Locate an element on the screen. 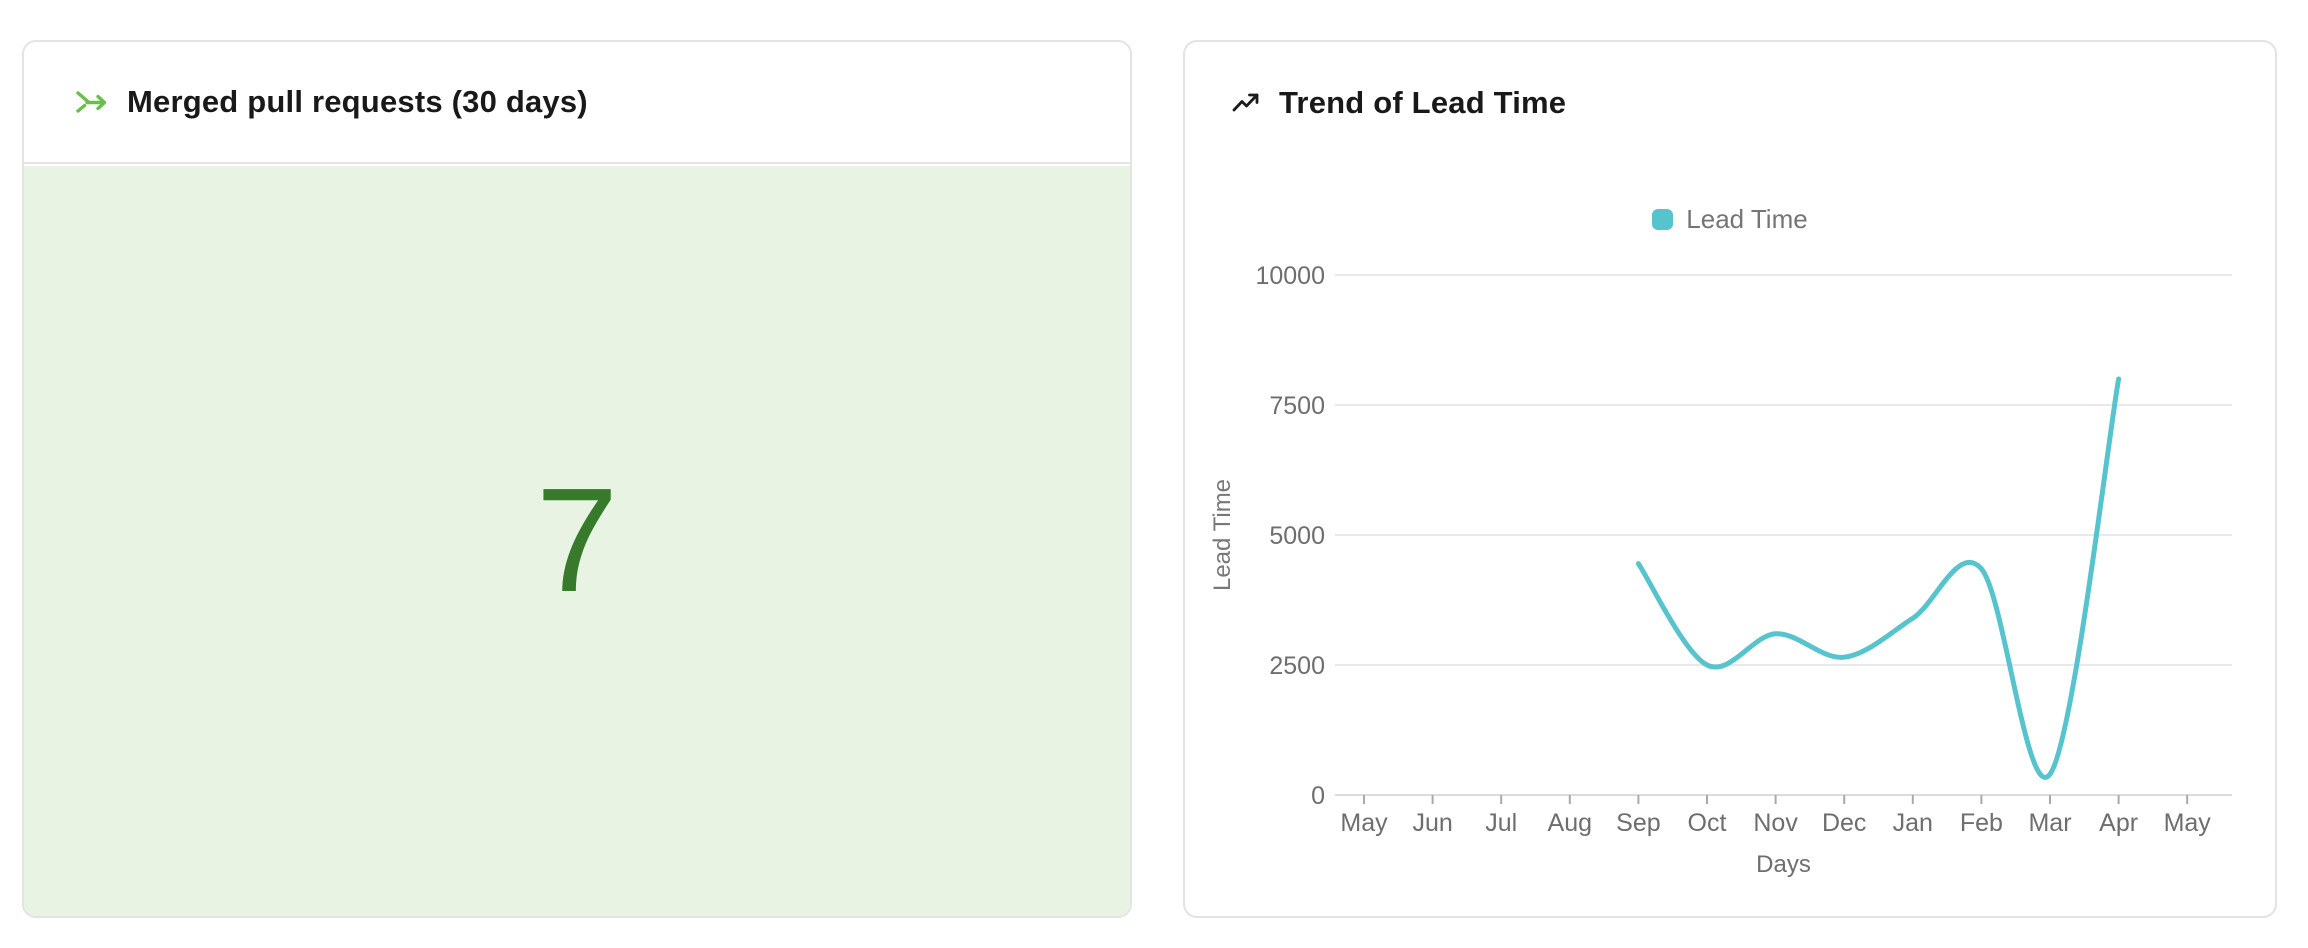 The image size is (2308, 948). git-merge-icon is located at coordinates (92, 102).